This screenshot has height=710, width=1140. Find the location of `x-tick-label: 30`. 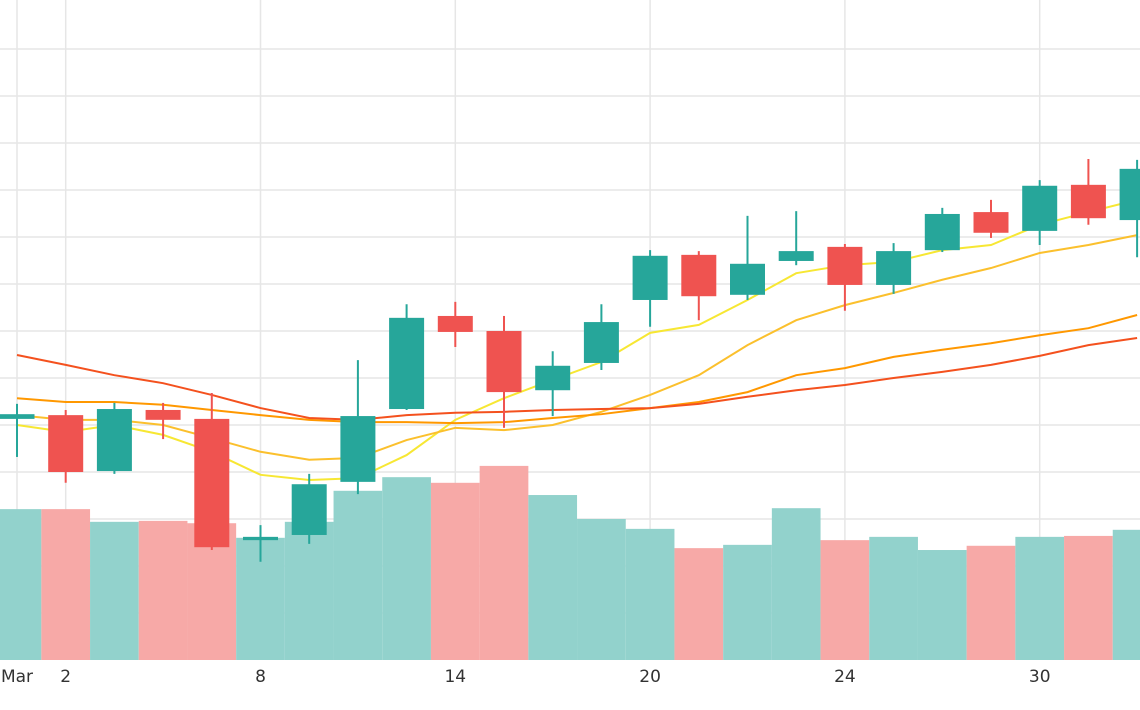

x-tick-label: 30 is located at coordinates (1040, 677).